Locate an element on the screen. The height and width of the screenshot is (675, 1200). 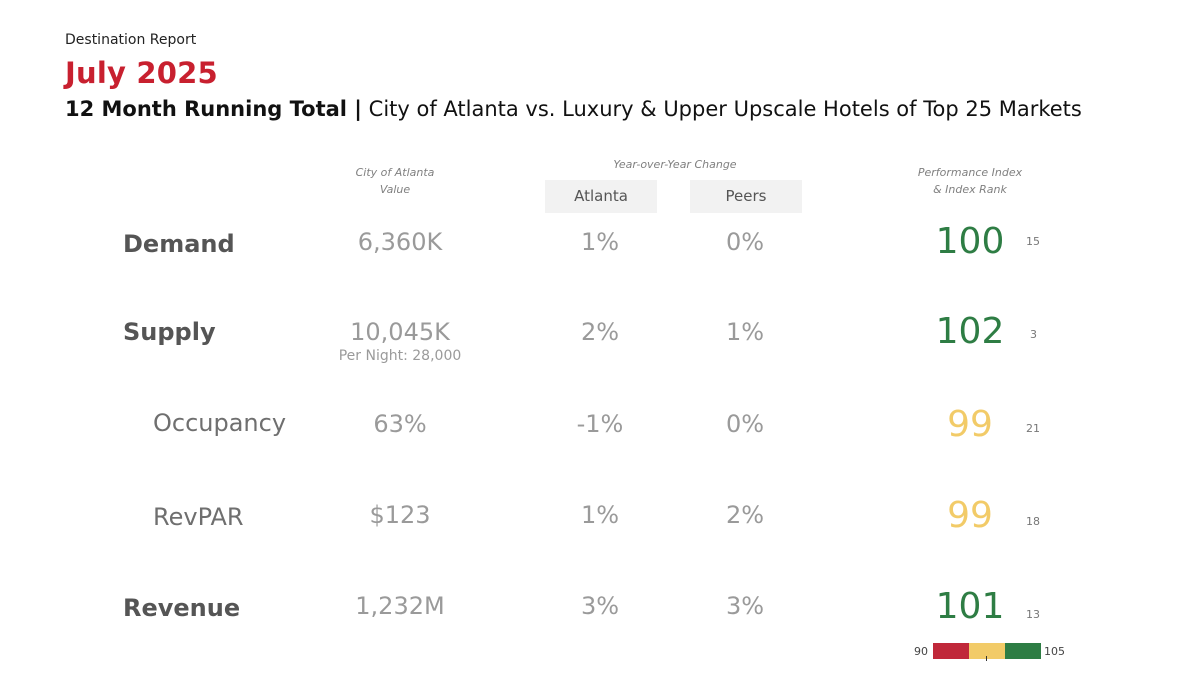
index-occupancy: 99 is located at coordinates (970, 424).